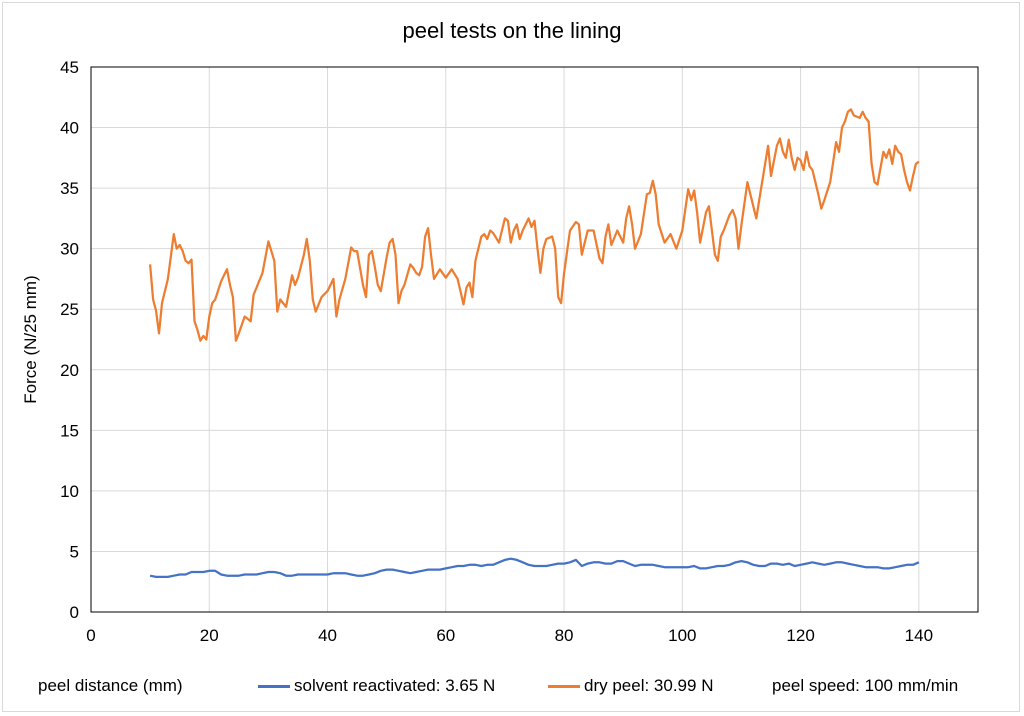 Image resolution: width=1024 pixels, height=716 pixels. I want to click on legend-item-solvent: solvent reactivated: 3.65 N, so click(376, 686).